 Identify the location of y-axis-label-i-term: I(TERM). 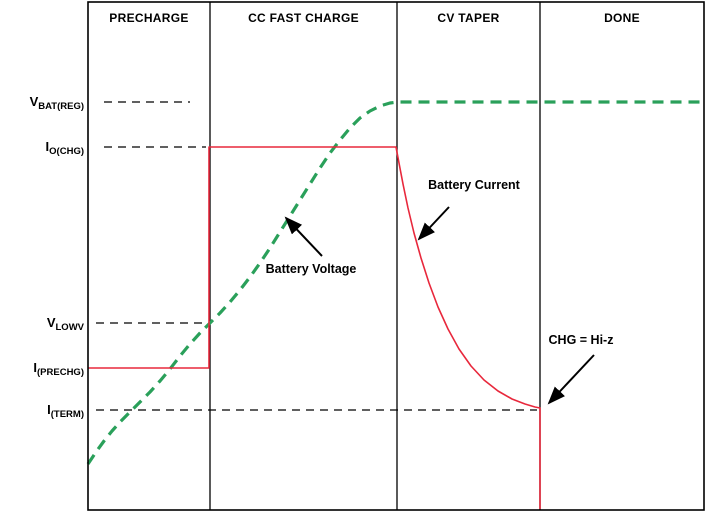
(65, 411).